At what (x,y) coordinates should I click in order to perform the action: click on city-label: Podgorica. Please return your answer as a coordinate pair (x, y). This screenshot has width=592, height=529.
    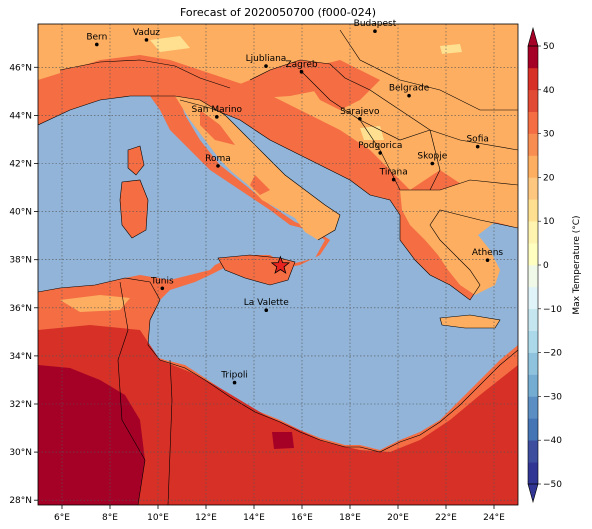
    Looking at the image, I should click on (380, 146).